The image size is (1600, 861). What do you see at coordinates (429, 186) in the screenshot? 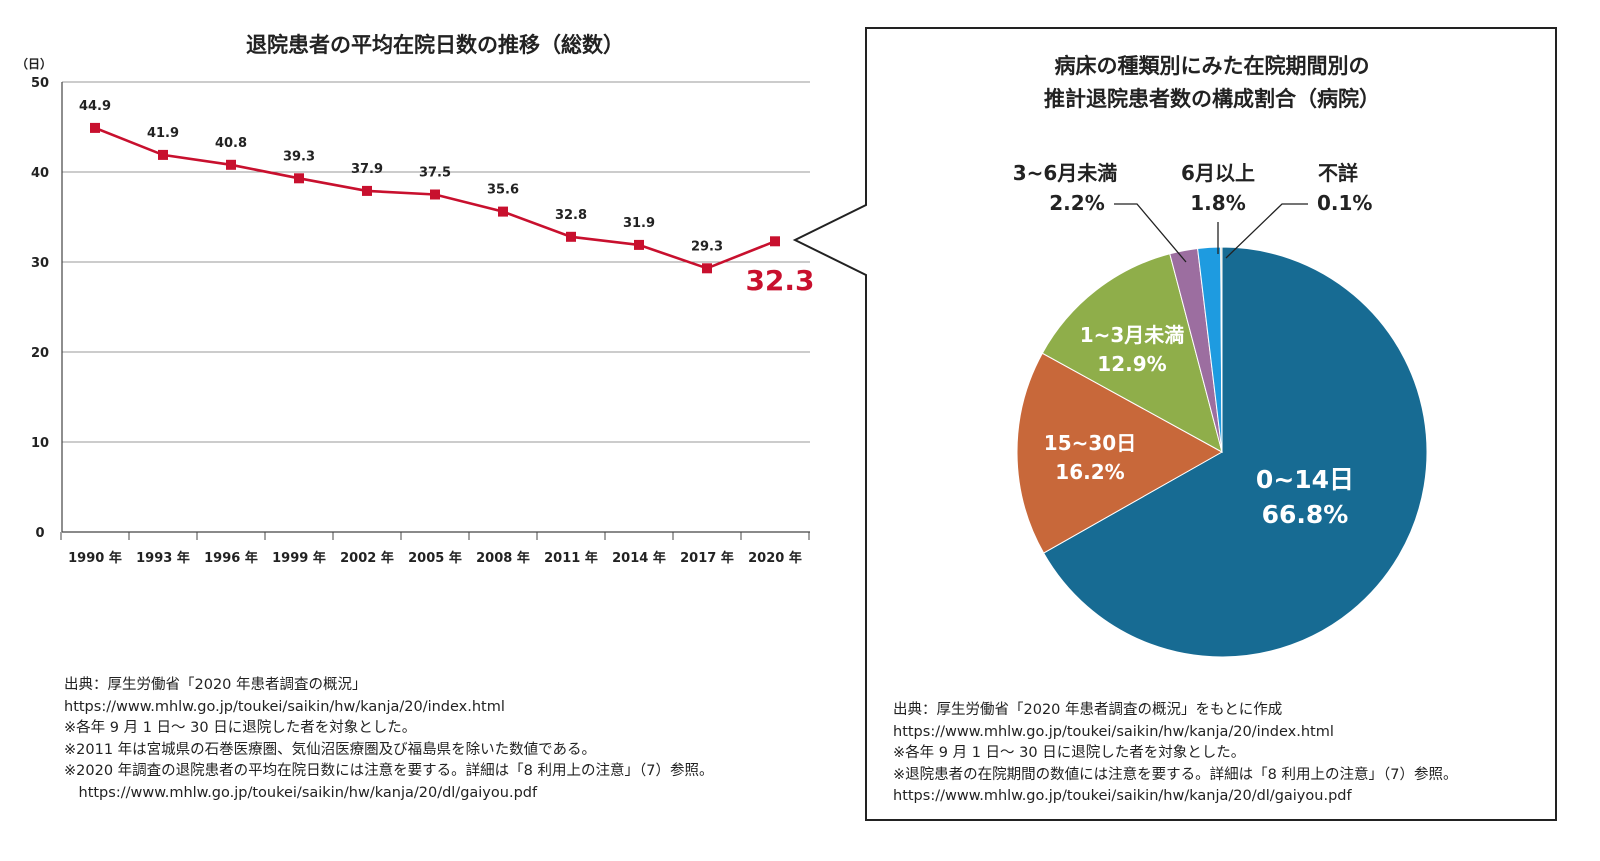
I see `line-series: 44.9 41.9 40.8 39.3 37.9 37.5 35.6 32.8 31.9 29.3` at bounding box center [429, 186].